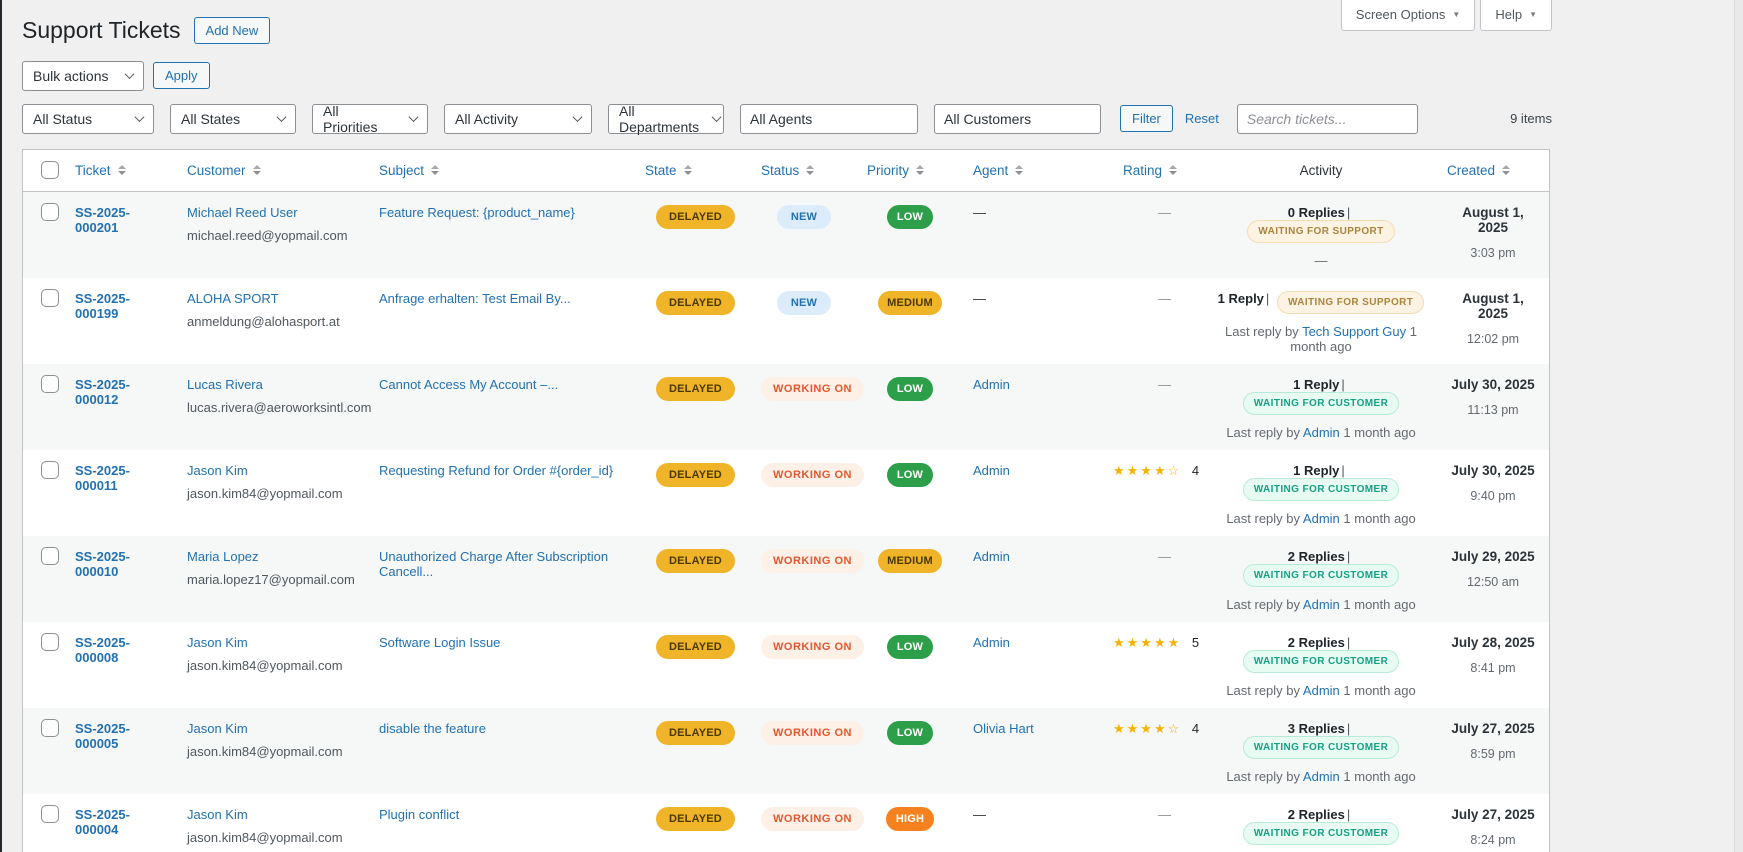  I want to click on customer-link: ALOHA SPORT, so click(233, 298).